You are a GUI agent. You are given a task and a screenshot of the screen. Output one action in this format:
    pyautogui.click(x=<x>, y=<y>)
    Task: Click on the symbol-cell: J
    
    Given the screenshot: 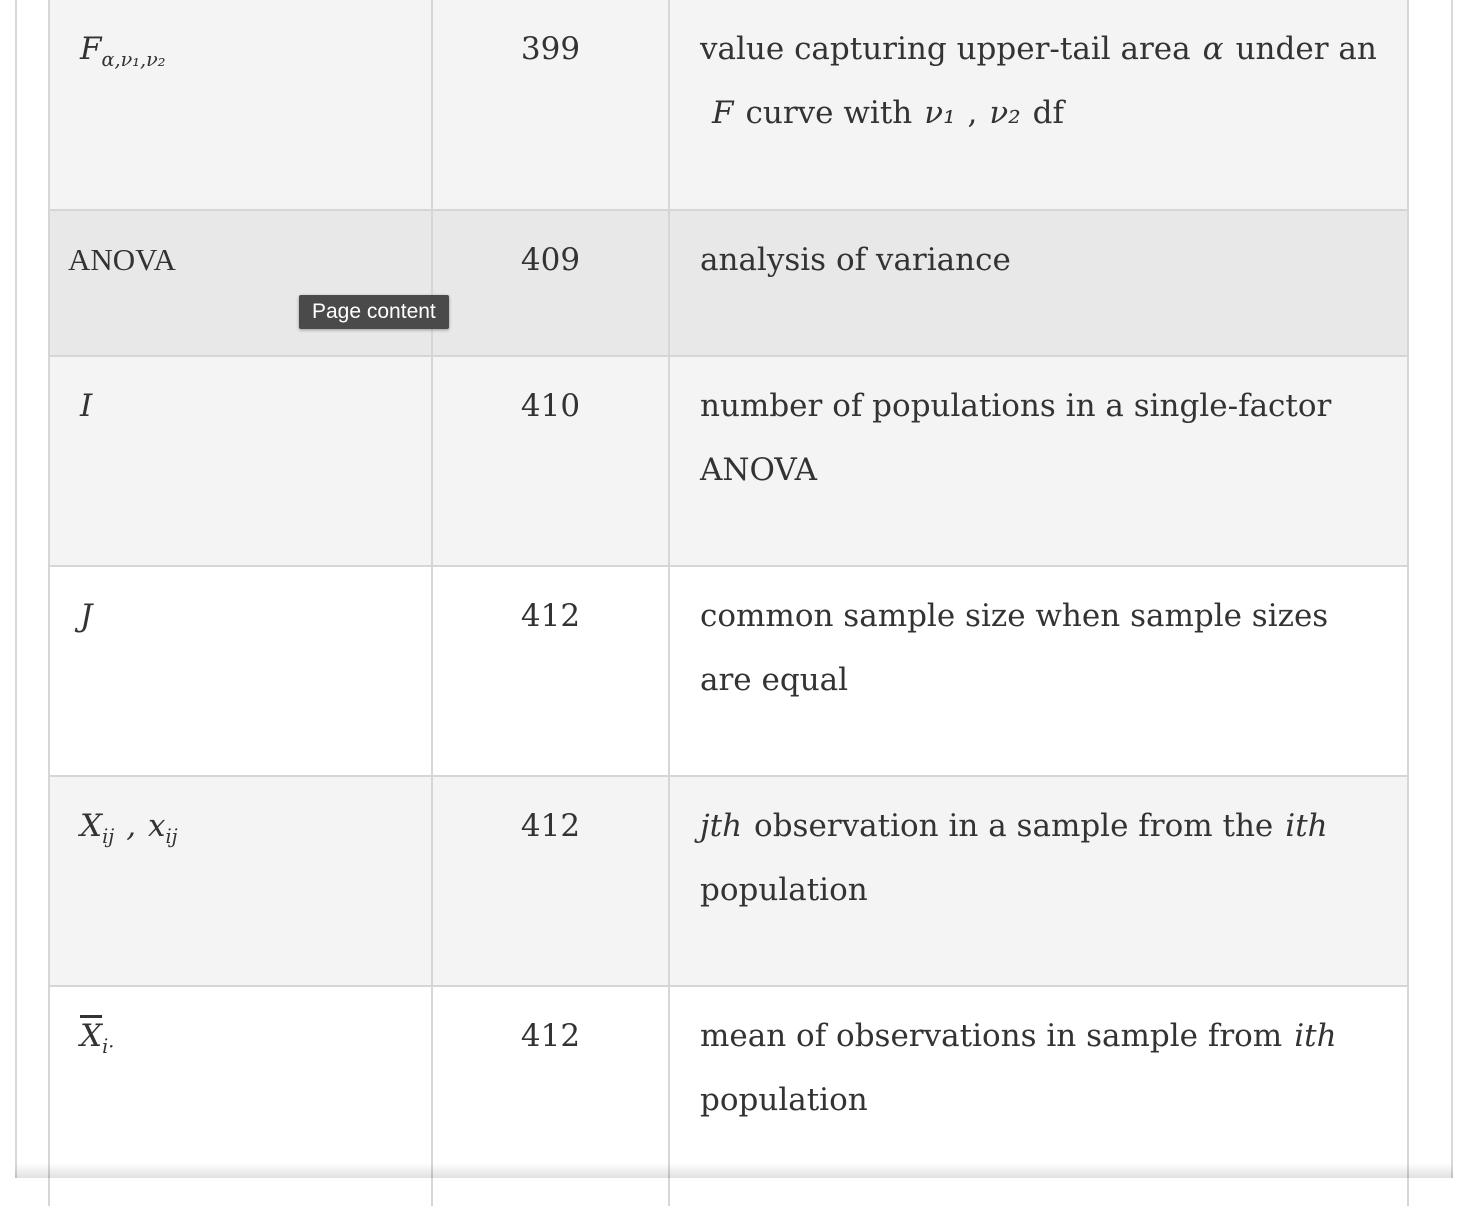 What is the action you would take?
    pyautogui.click(x=240, y=671)
    